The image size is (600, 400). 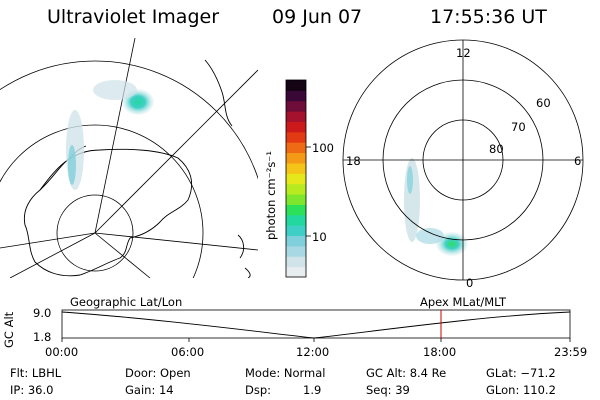 What do you see at coordinates (158, 373) in the screenshot?
I see `info-door: Door: Open` at bounding box center [158, 373].